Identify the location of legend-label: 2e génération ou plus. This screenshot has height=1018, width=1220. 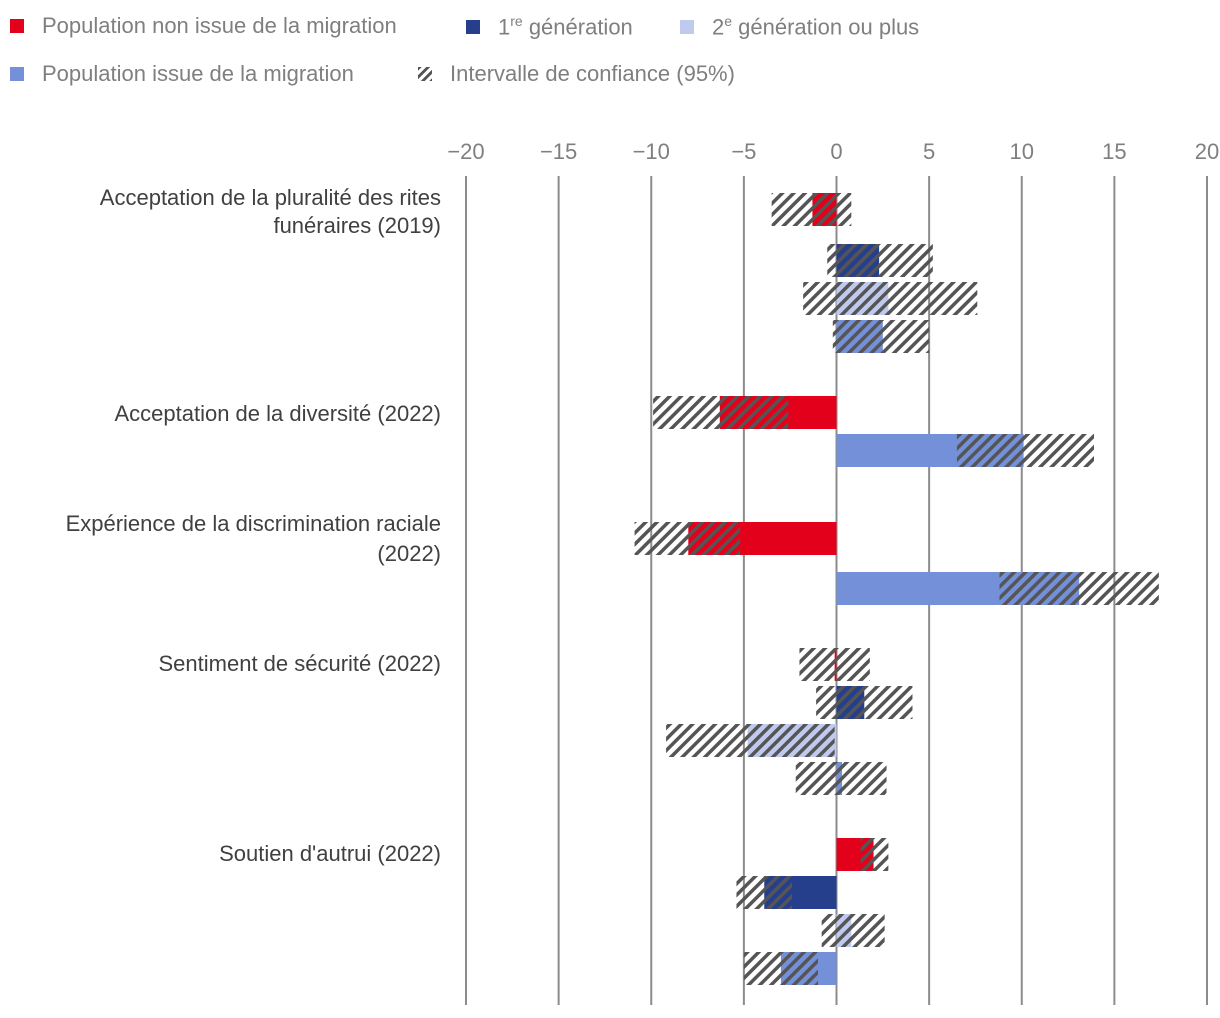
(816, 26).